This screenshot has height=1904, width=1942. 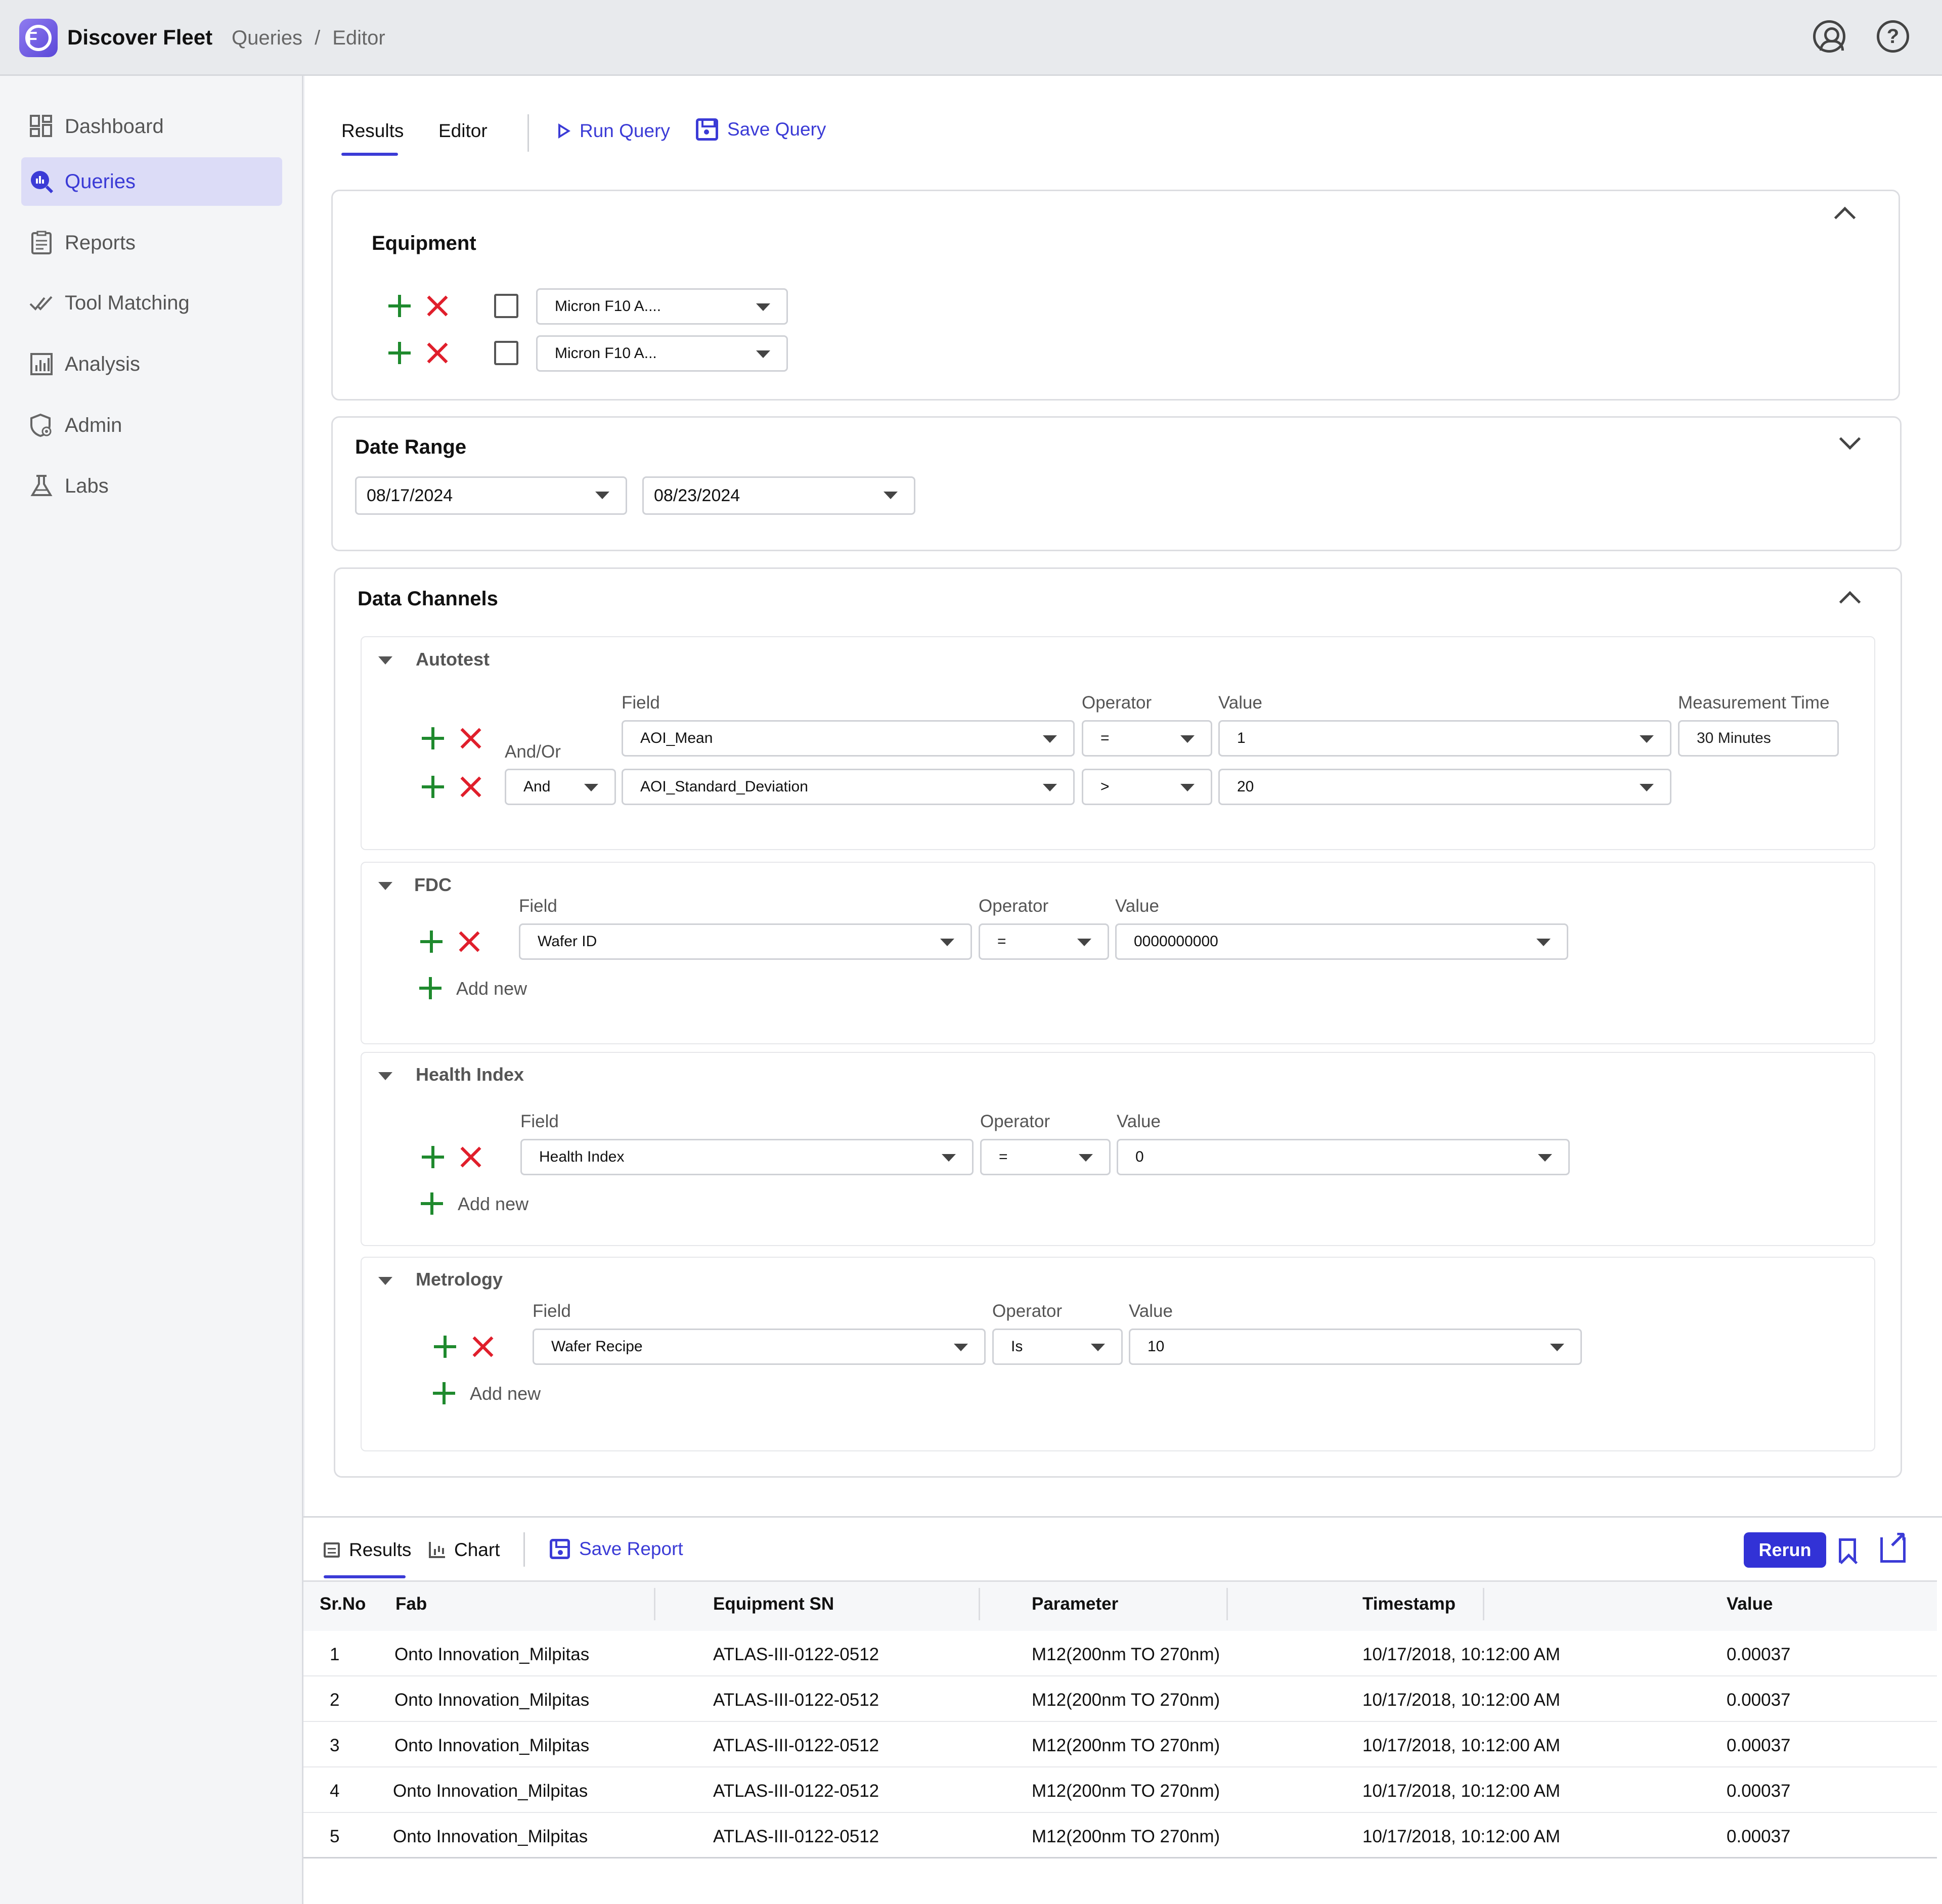 I want to click on autotest-value-select: 1, so click(x=1445, y=738).